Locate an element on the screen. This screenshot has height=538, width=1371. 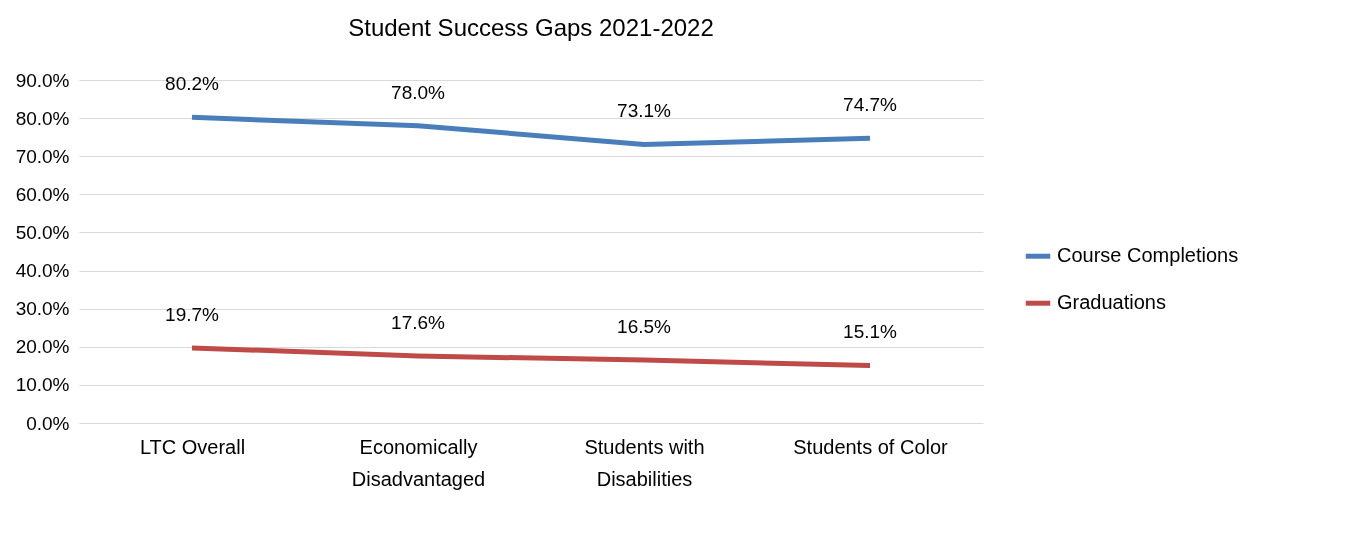
y-tick-label: 90.0% is located at coordinates (42, 80).